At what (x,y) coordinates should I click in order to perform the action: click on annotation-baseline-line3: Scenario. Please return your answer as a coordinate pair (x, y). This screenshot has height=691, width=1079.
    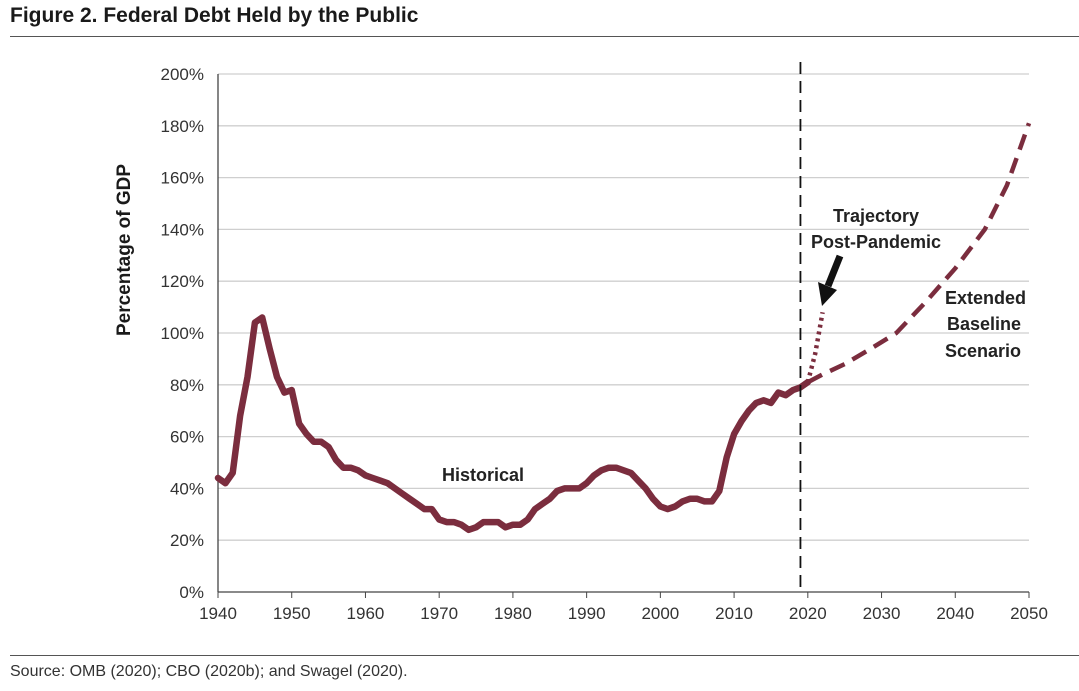
    Looking at the image, I should click on (983, 351).